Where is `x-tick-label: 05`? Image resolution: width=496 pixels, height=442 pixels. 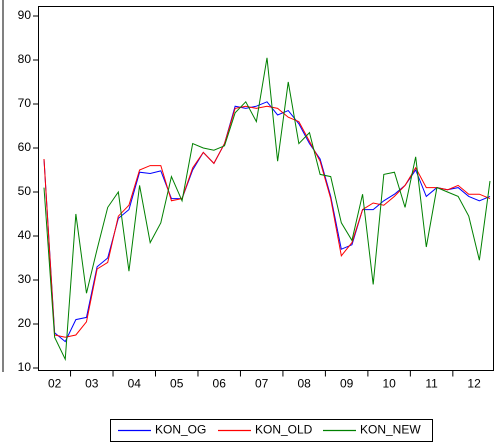 x-tick-label: 05 is located at coordinates (177, 384).